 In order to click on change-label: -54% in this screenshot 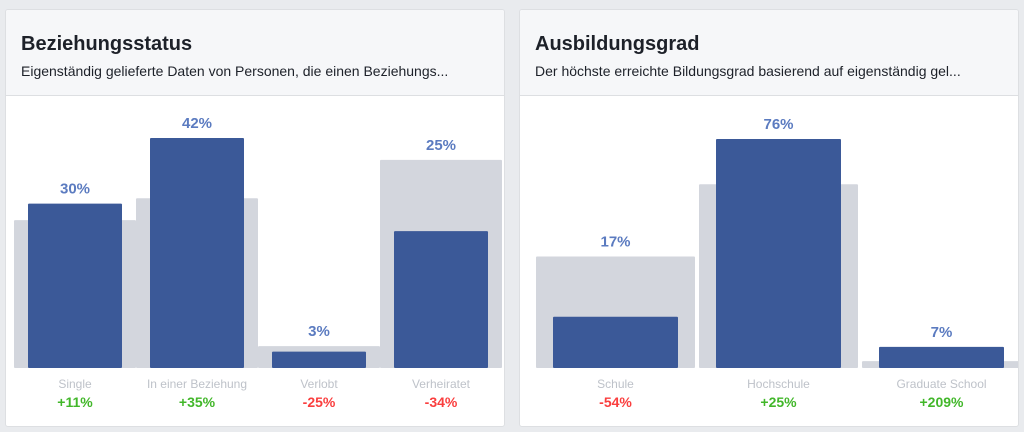, I will do `click(615, 402)`.